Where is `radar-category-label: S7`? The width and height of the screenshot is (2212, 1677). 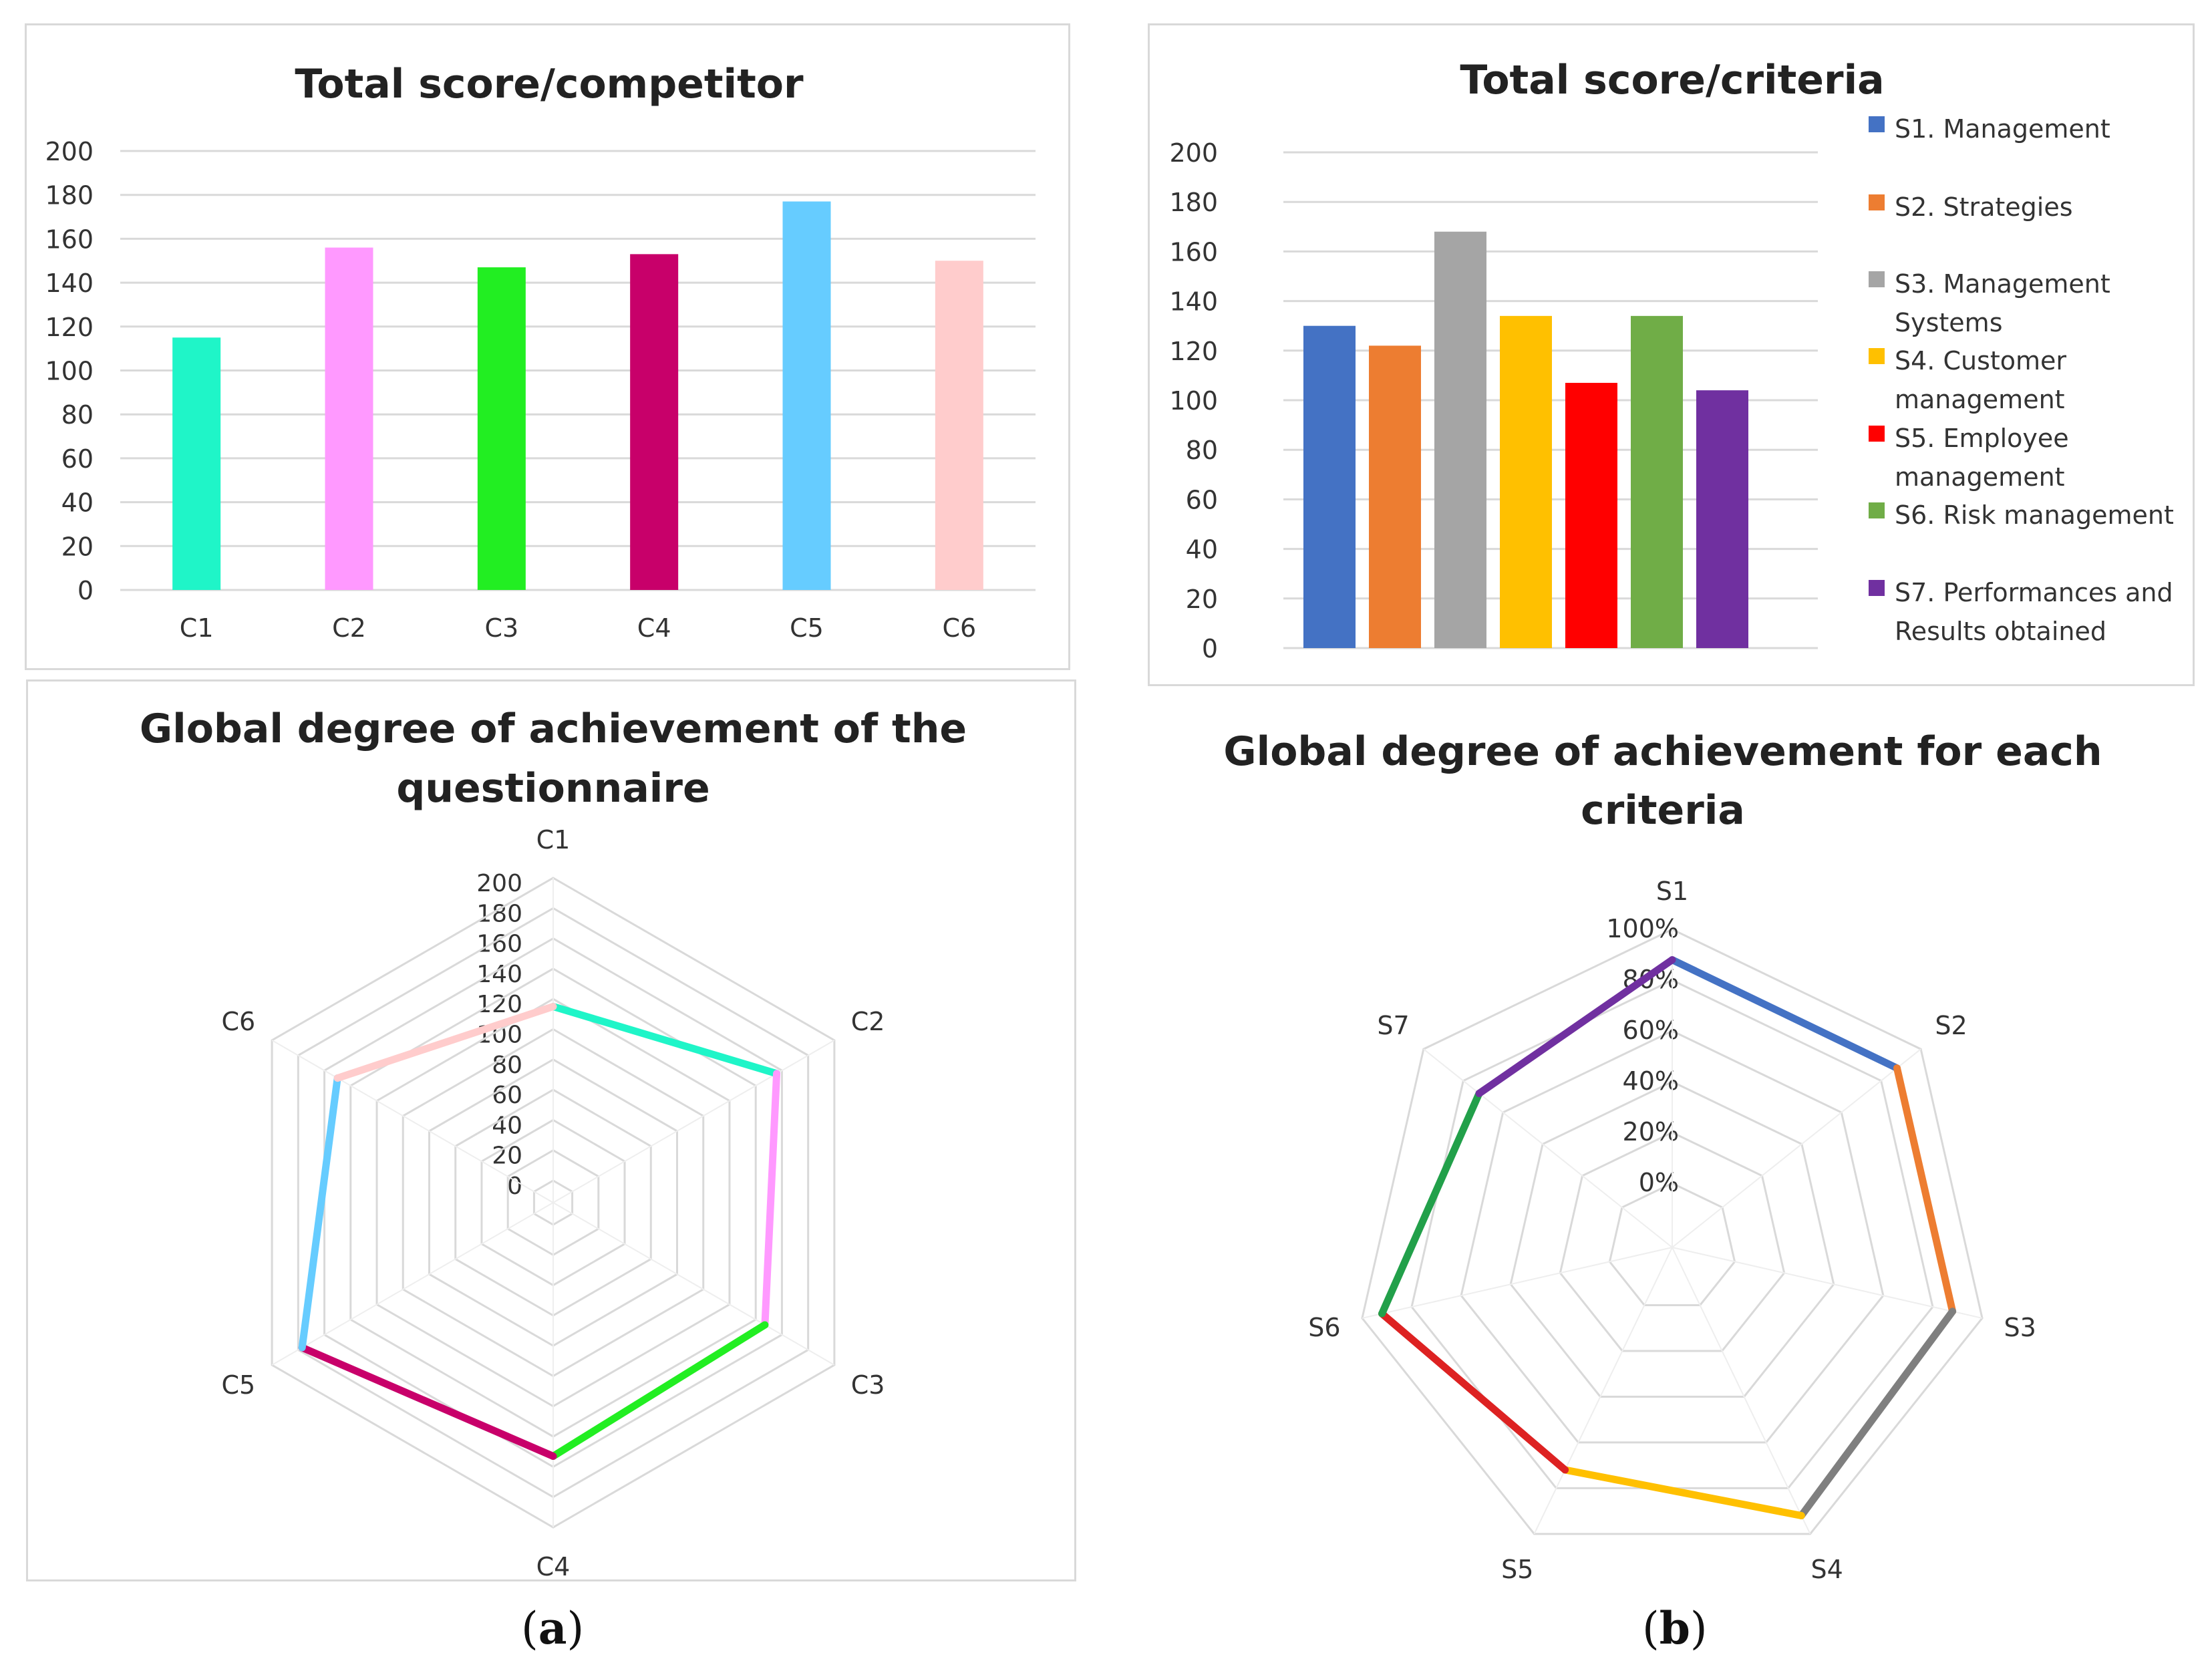
radar-category-label: S7 is located at coordinates (1393, 1025).